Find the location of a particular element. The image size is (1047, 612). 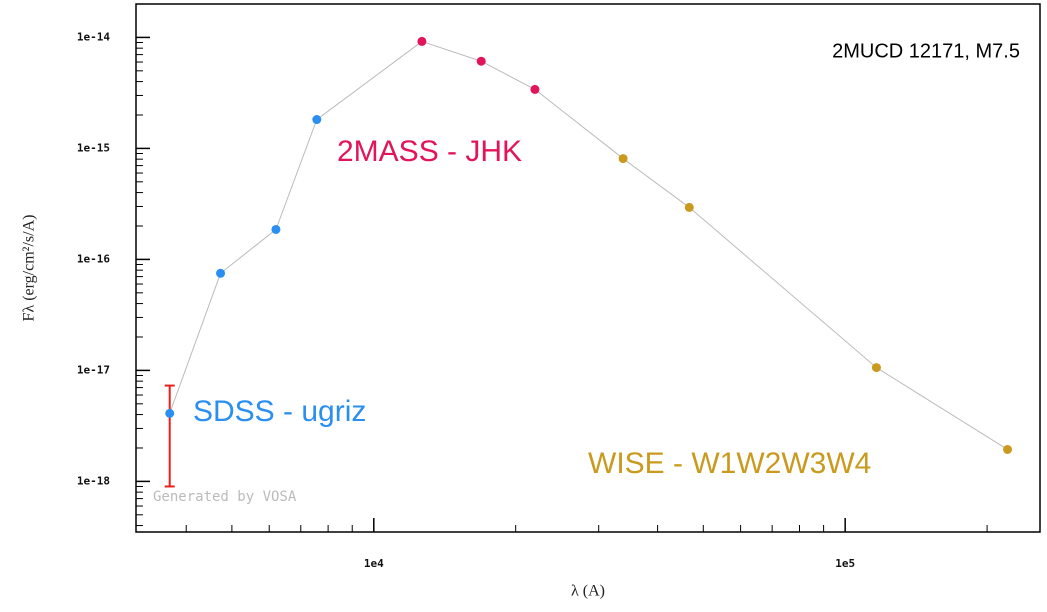

x-tick-label: 1e5 is located at coordinates (845, 563).